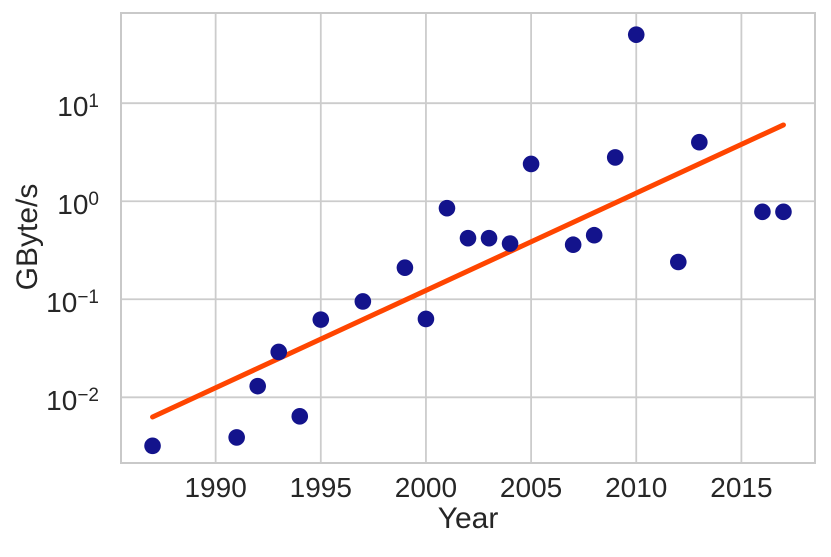 Image resolution: width=831 pixels, height=557 pixels. Describe the element at coordinates (49, 107) in the screenshot. I see `y-tick-label: 101` at that location.